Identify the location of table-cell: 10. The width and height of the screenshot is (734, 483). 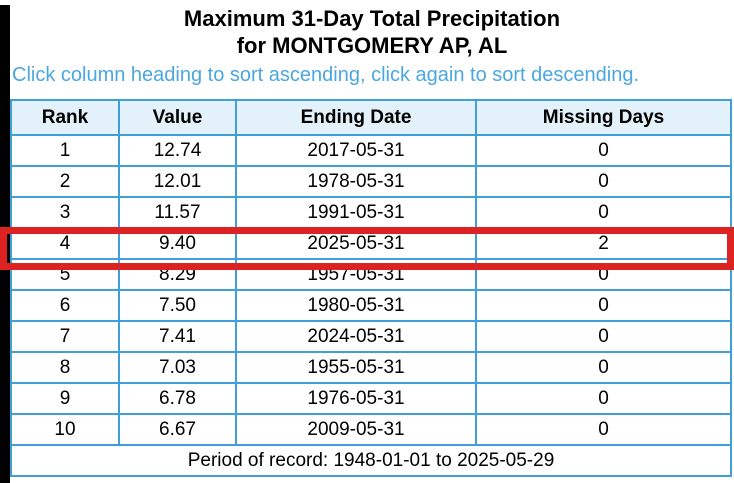
(65, 429).